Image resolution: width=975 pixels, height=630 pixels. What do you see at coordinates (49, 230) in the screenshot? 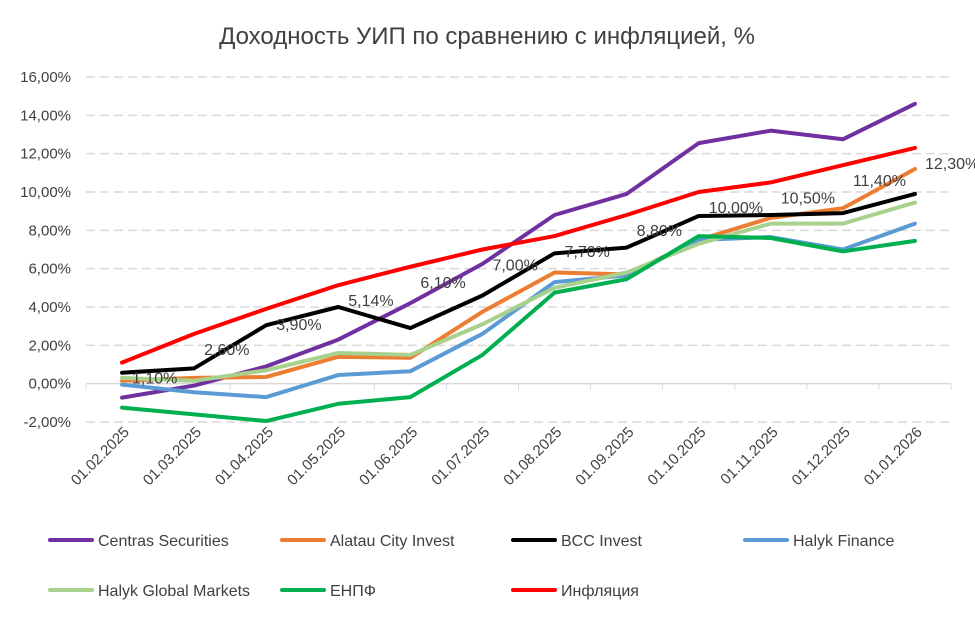
I see `y-tick-label: 8,00%` at bounding box center [49, 230].